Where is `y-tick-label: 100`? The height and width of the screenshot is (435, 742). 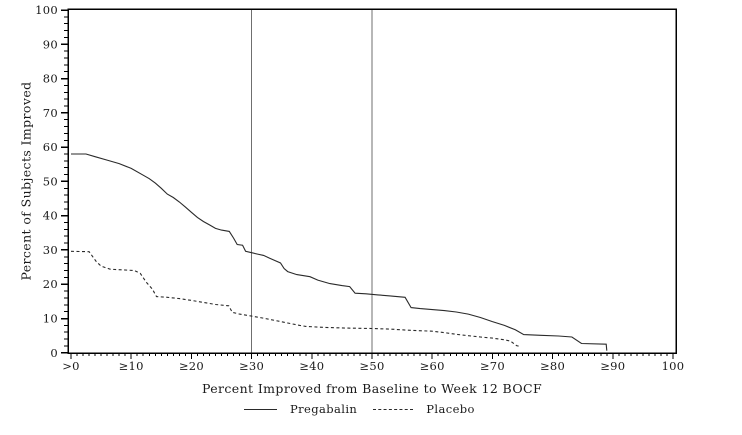
y-tick-label: 100 is located at coordinates (46, 10).